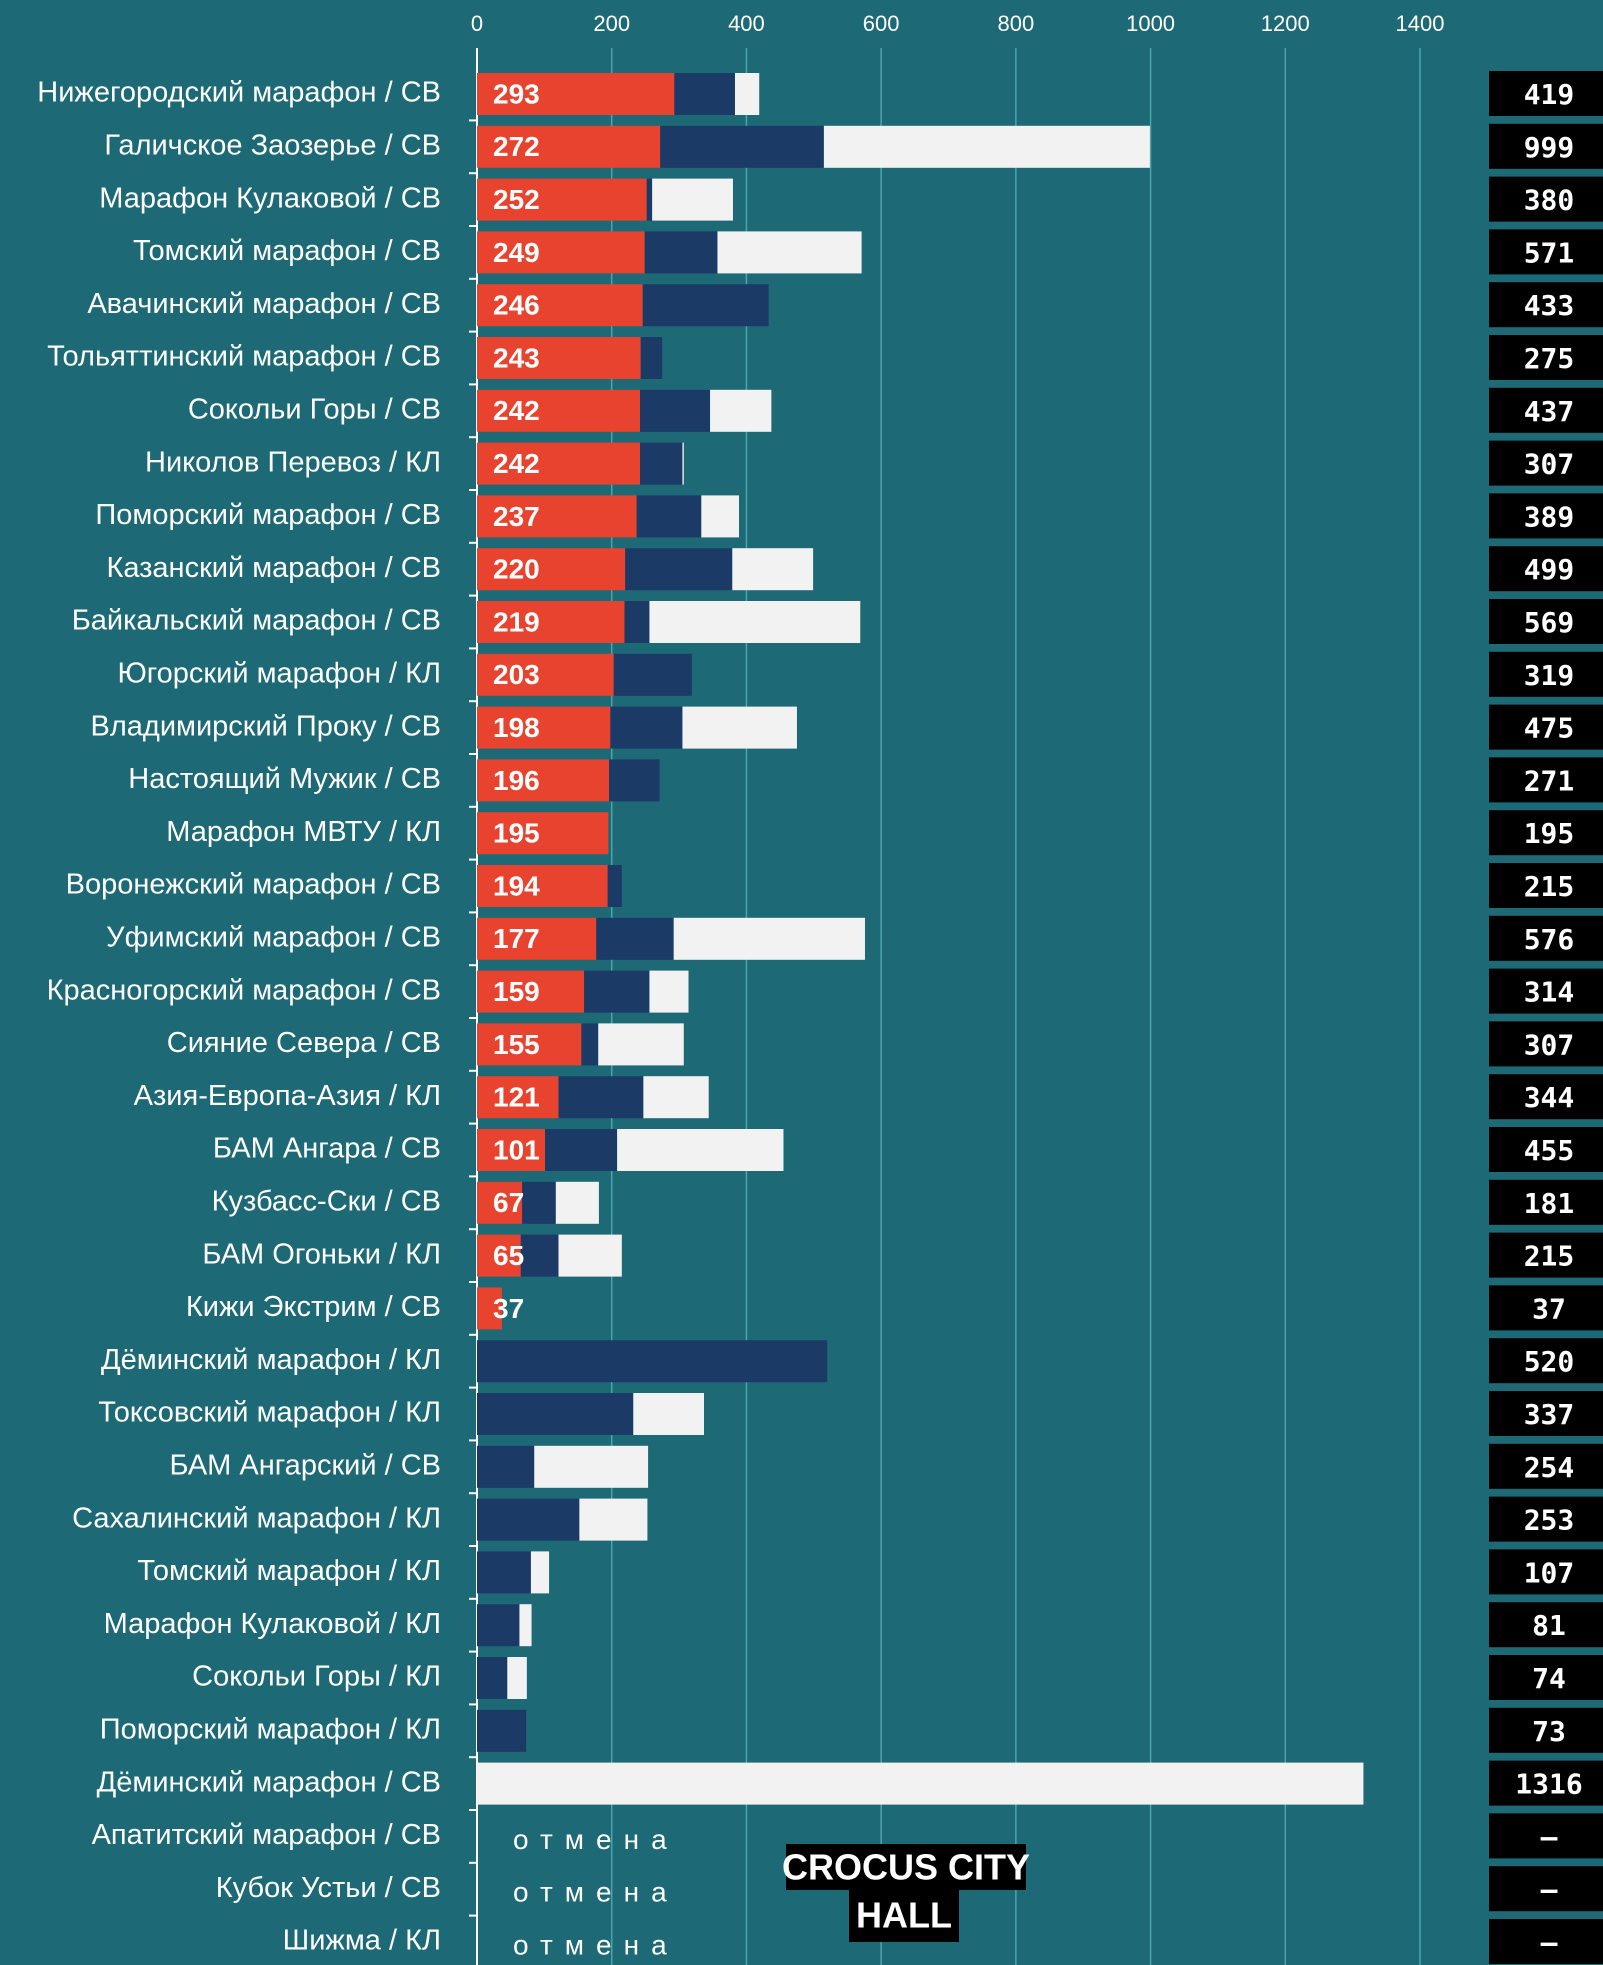  I want to click on logo: HALL, so click(904, 1915).